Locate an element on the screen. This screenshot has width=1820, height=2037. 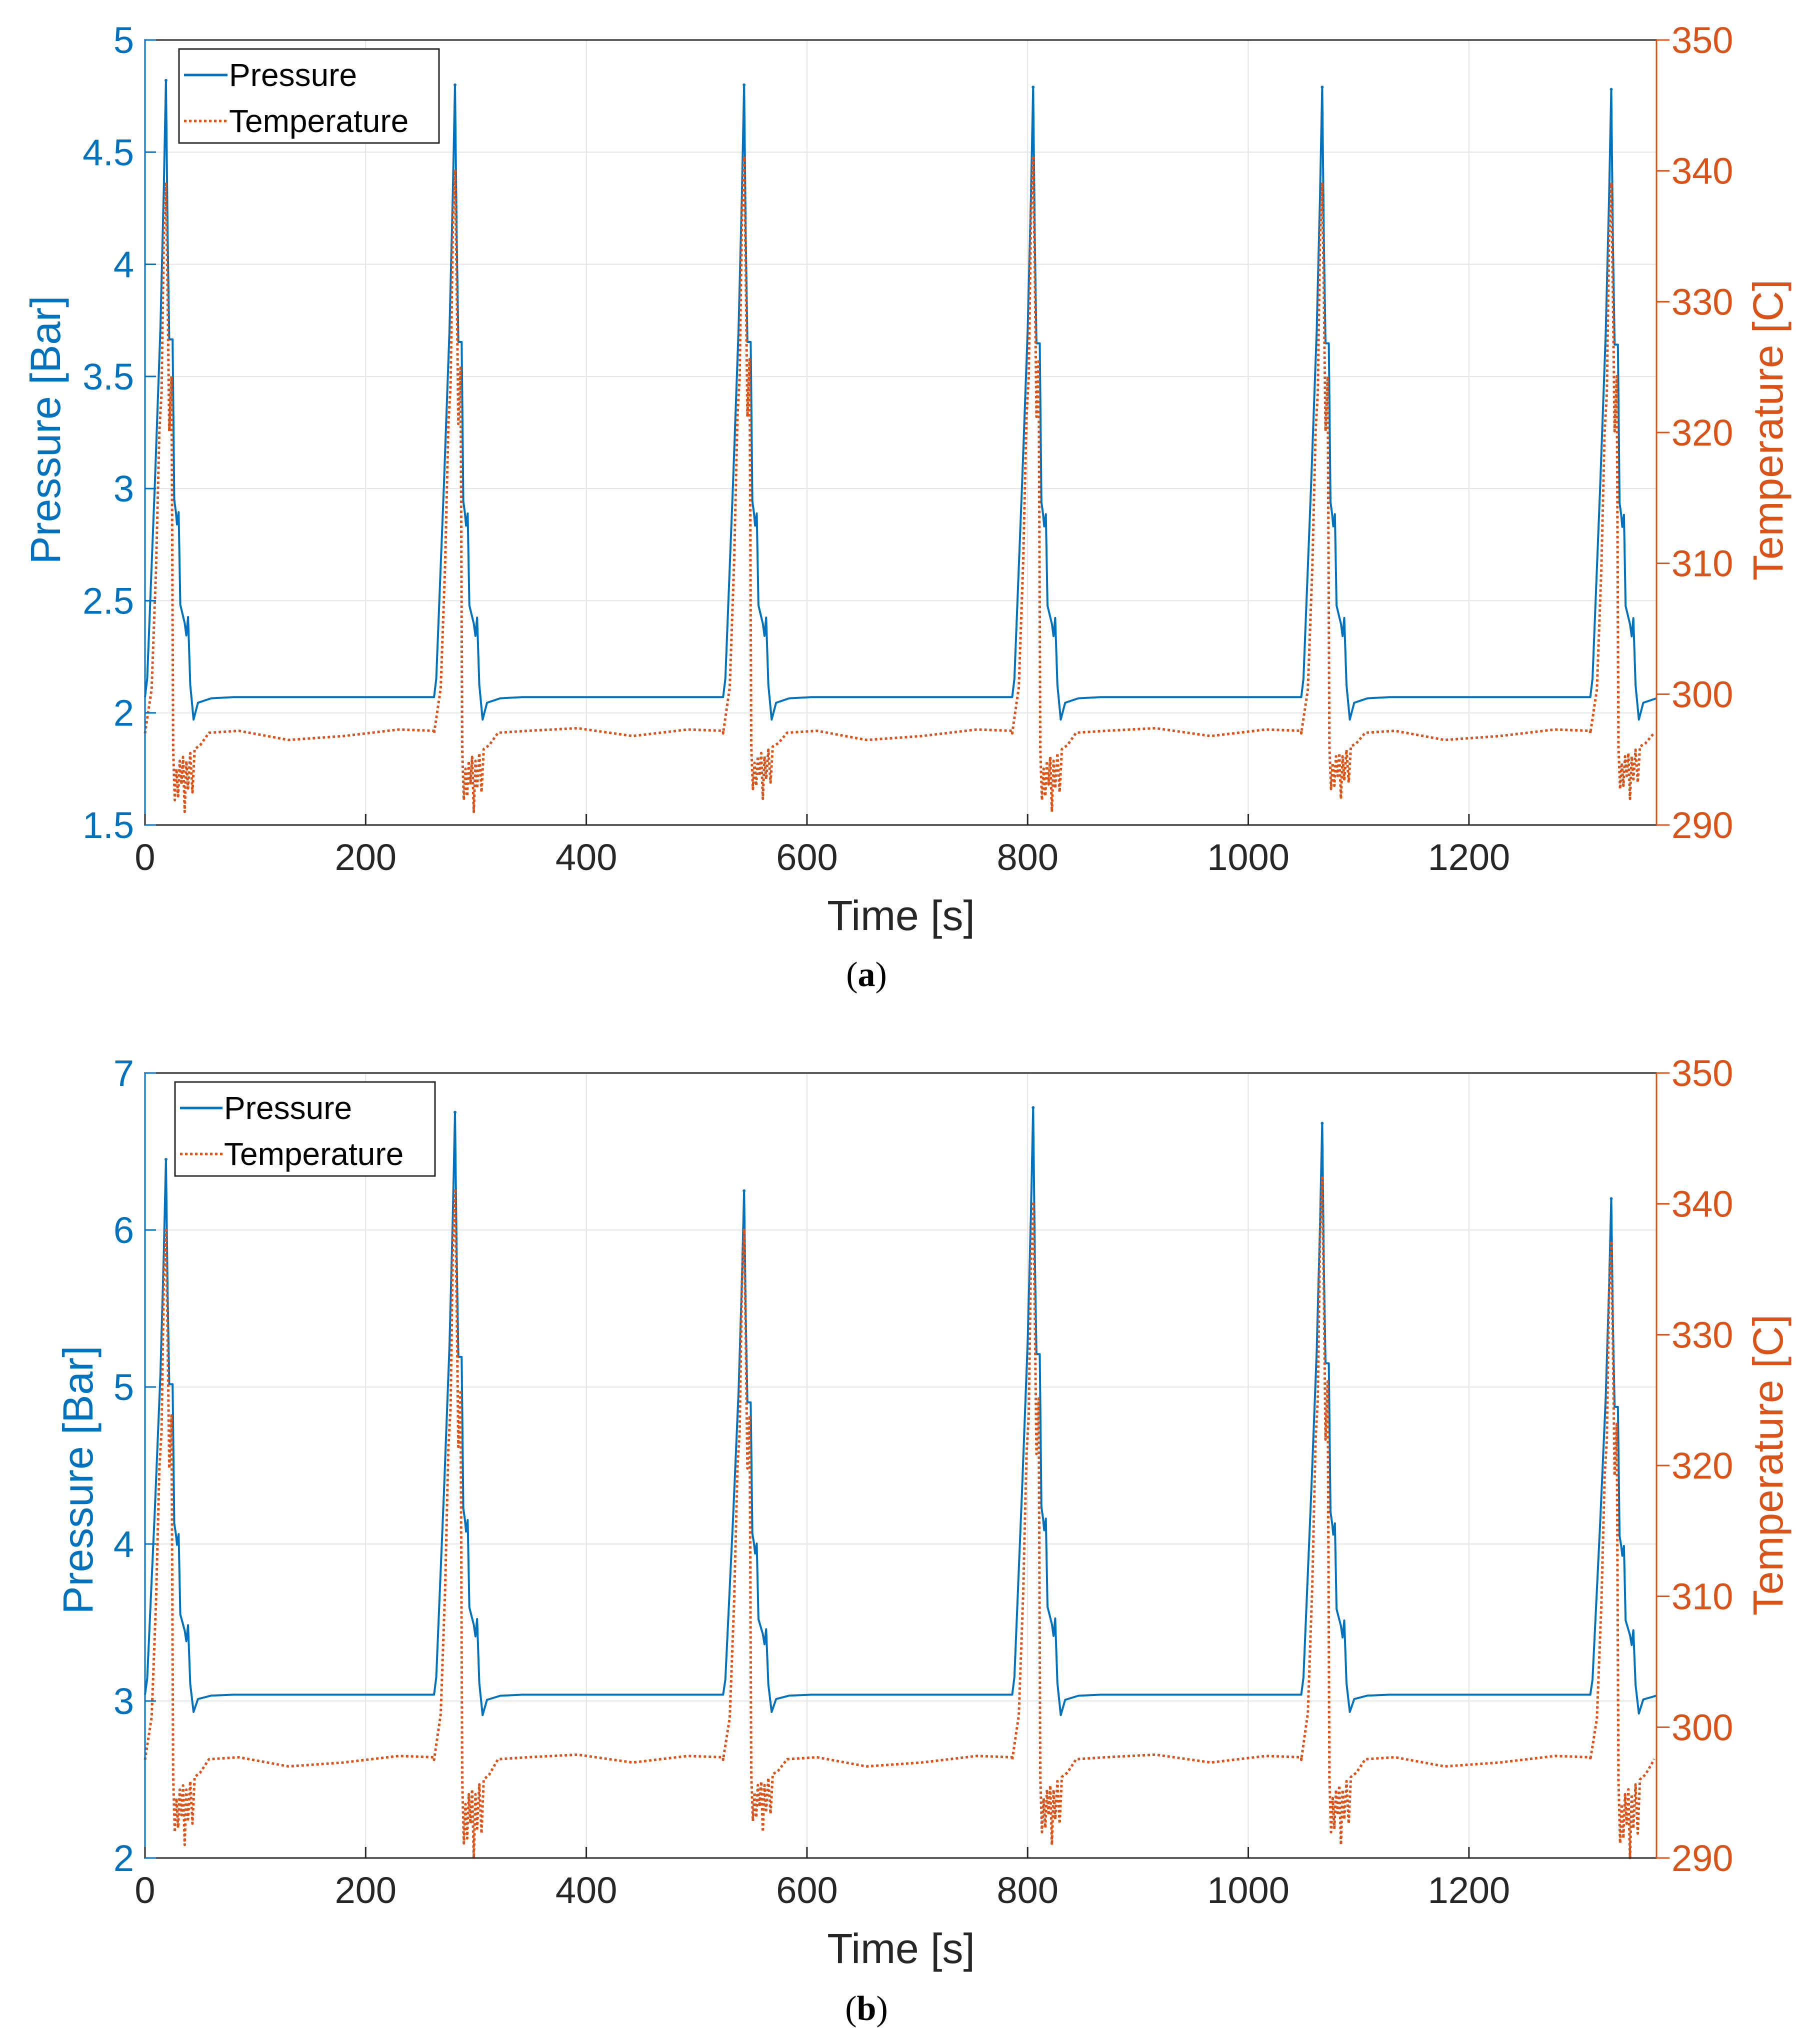
y-tick-label-left: 4.5 is located at coordinates (108, 152).